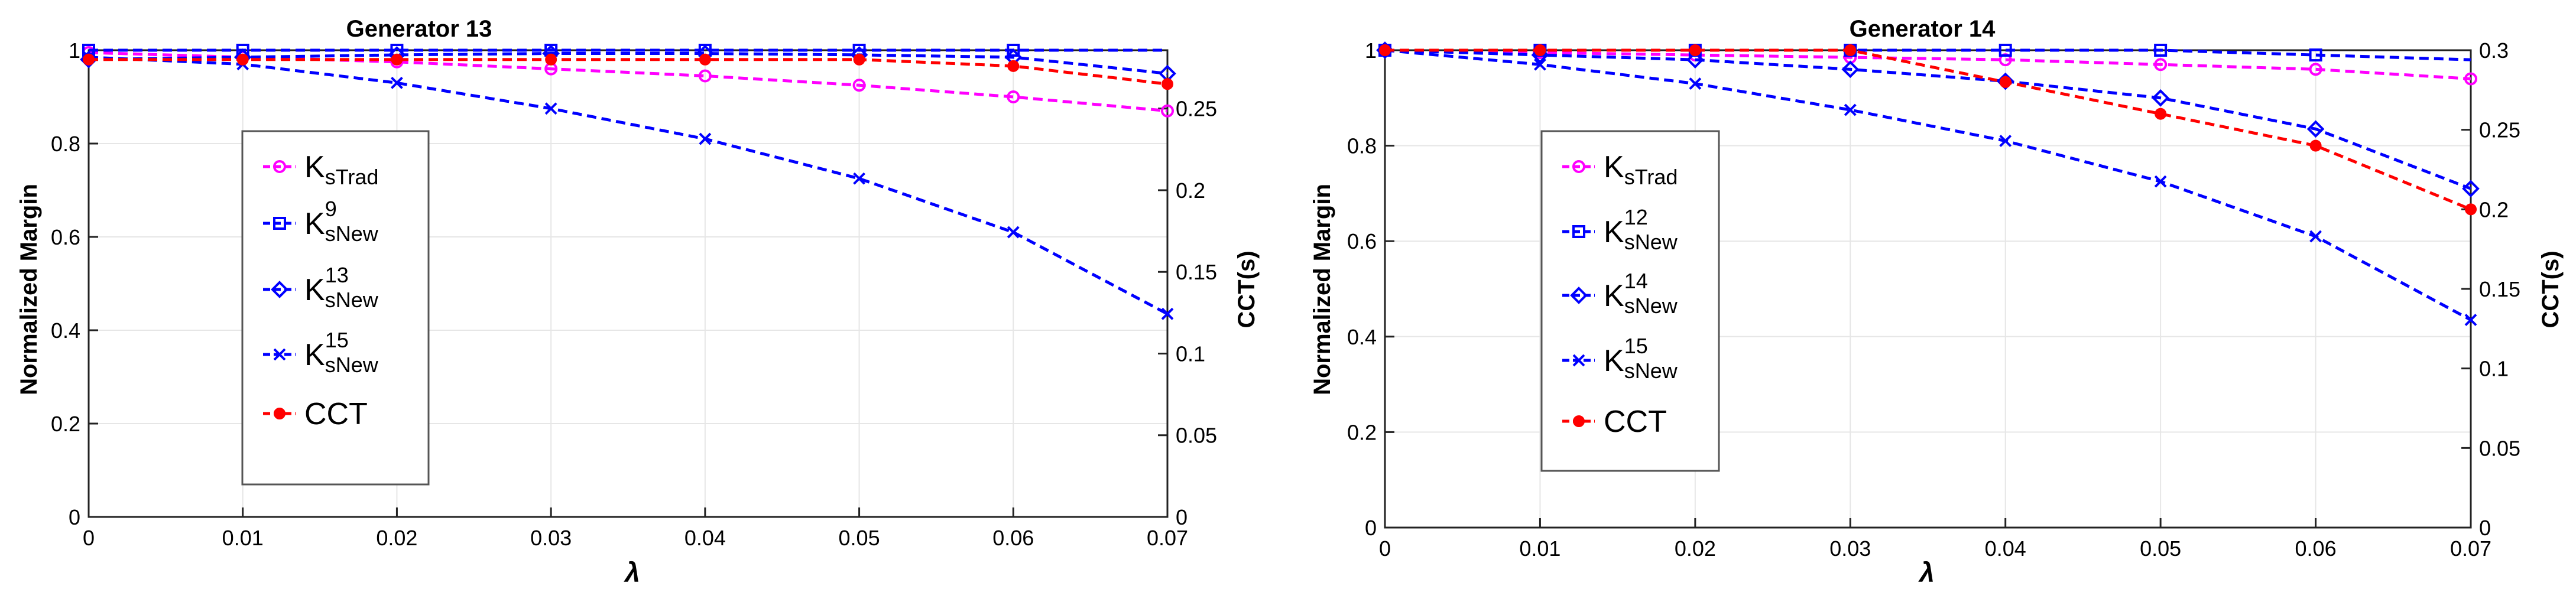 The width and height of the screenshot is (2576, 589). Describe the element at coordinates (1927, 119) in the screenshot. I see `series-line-KsNew14` at that location.